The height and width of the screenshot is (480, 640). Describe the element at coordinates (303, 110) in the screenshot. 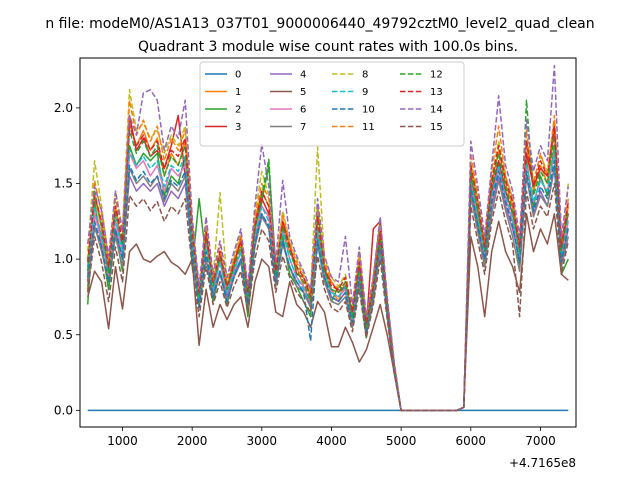

I see `legend-label-6: 6` at that location.